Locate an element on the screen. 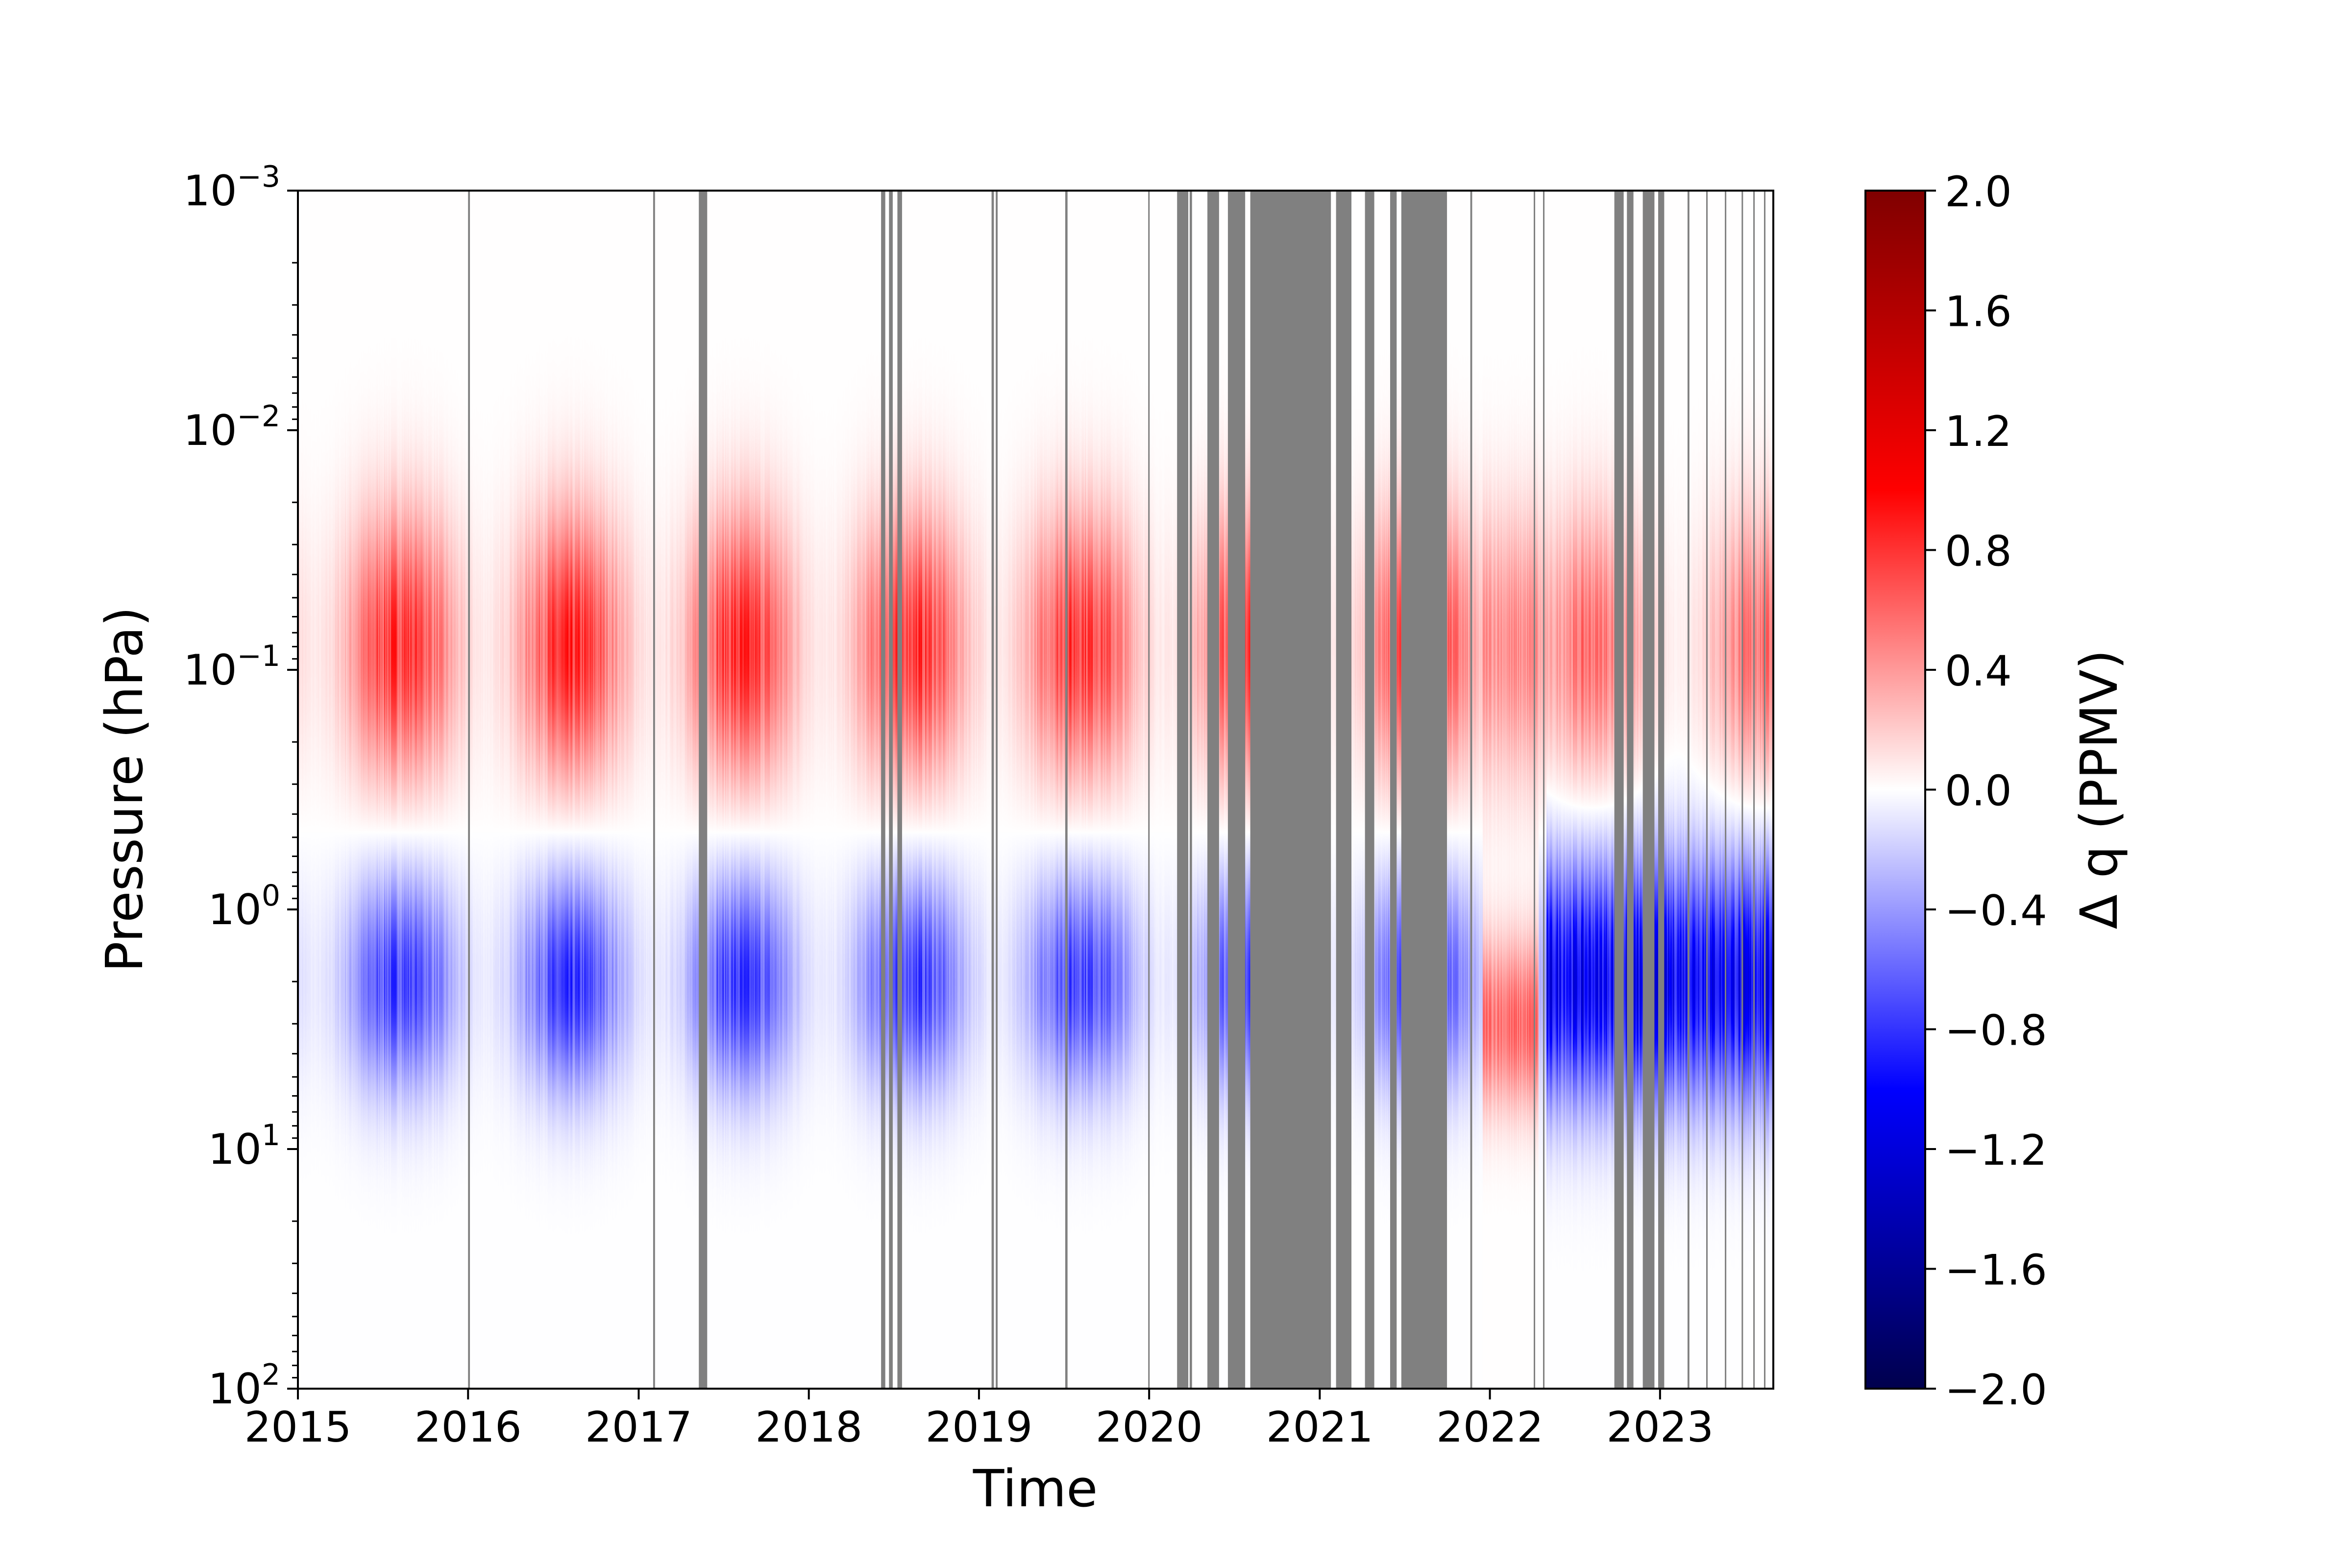 The width and height of the screenshot is (2352, 1568). x-axis-label: Time is located at coordinates (1035, 1489).